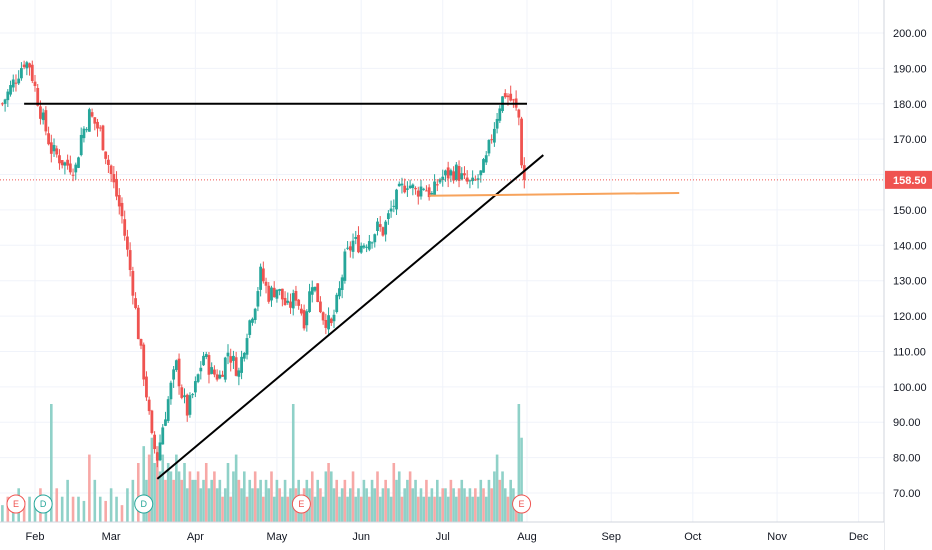  Describe the element at coordinates (554, 194) in the screenshot. I see `horizontal-support-line` at that location.